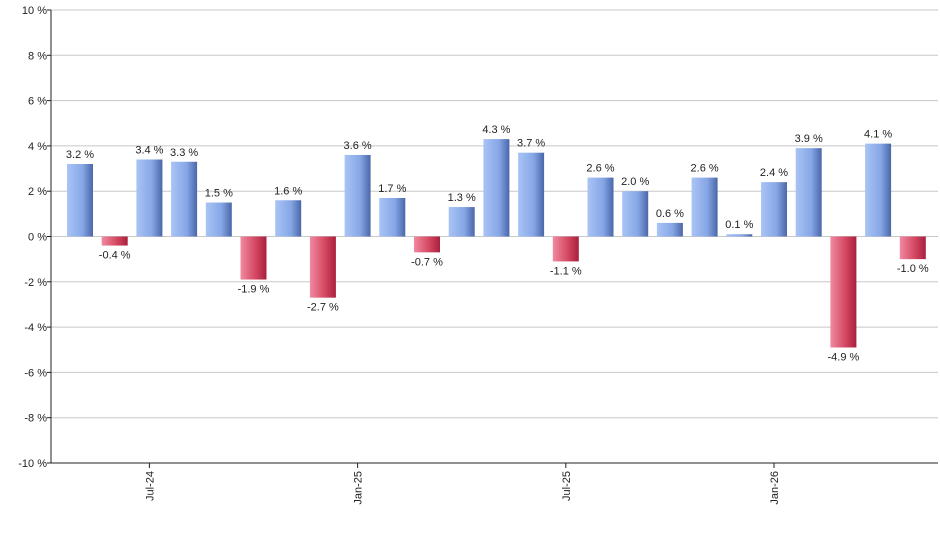 The image size is (940, 550). I want to click on y-tick-label: 2 %, so click(37, 192).